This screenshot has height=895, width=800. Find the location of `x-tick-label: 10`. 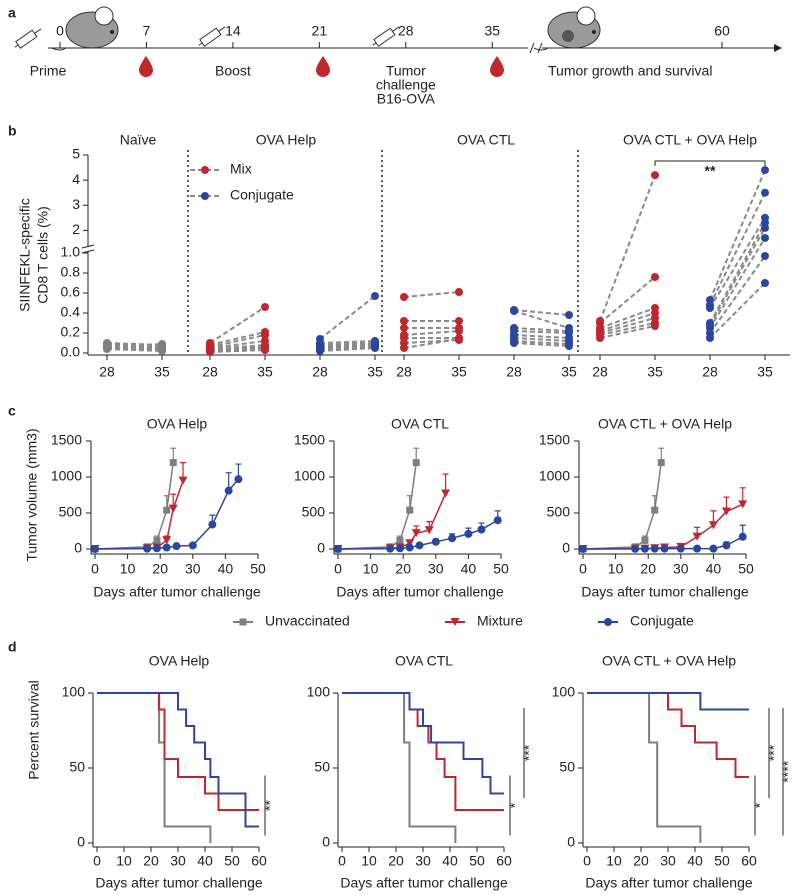

x-tick-label: 10 is located at coordinates (369, 861).